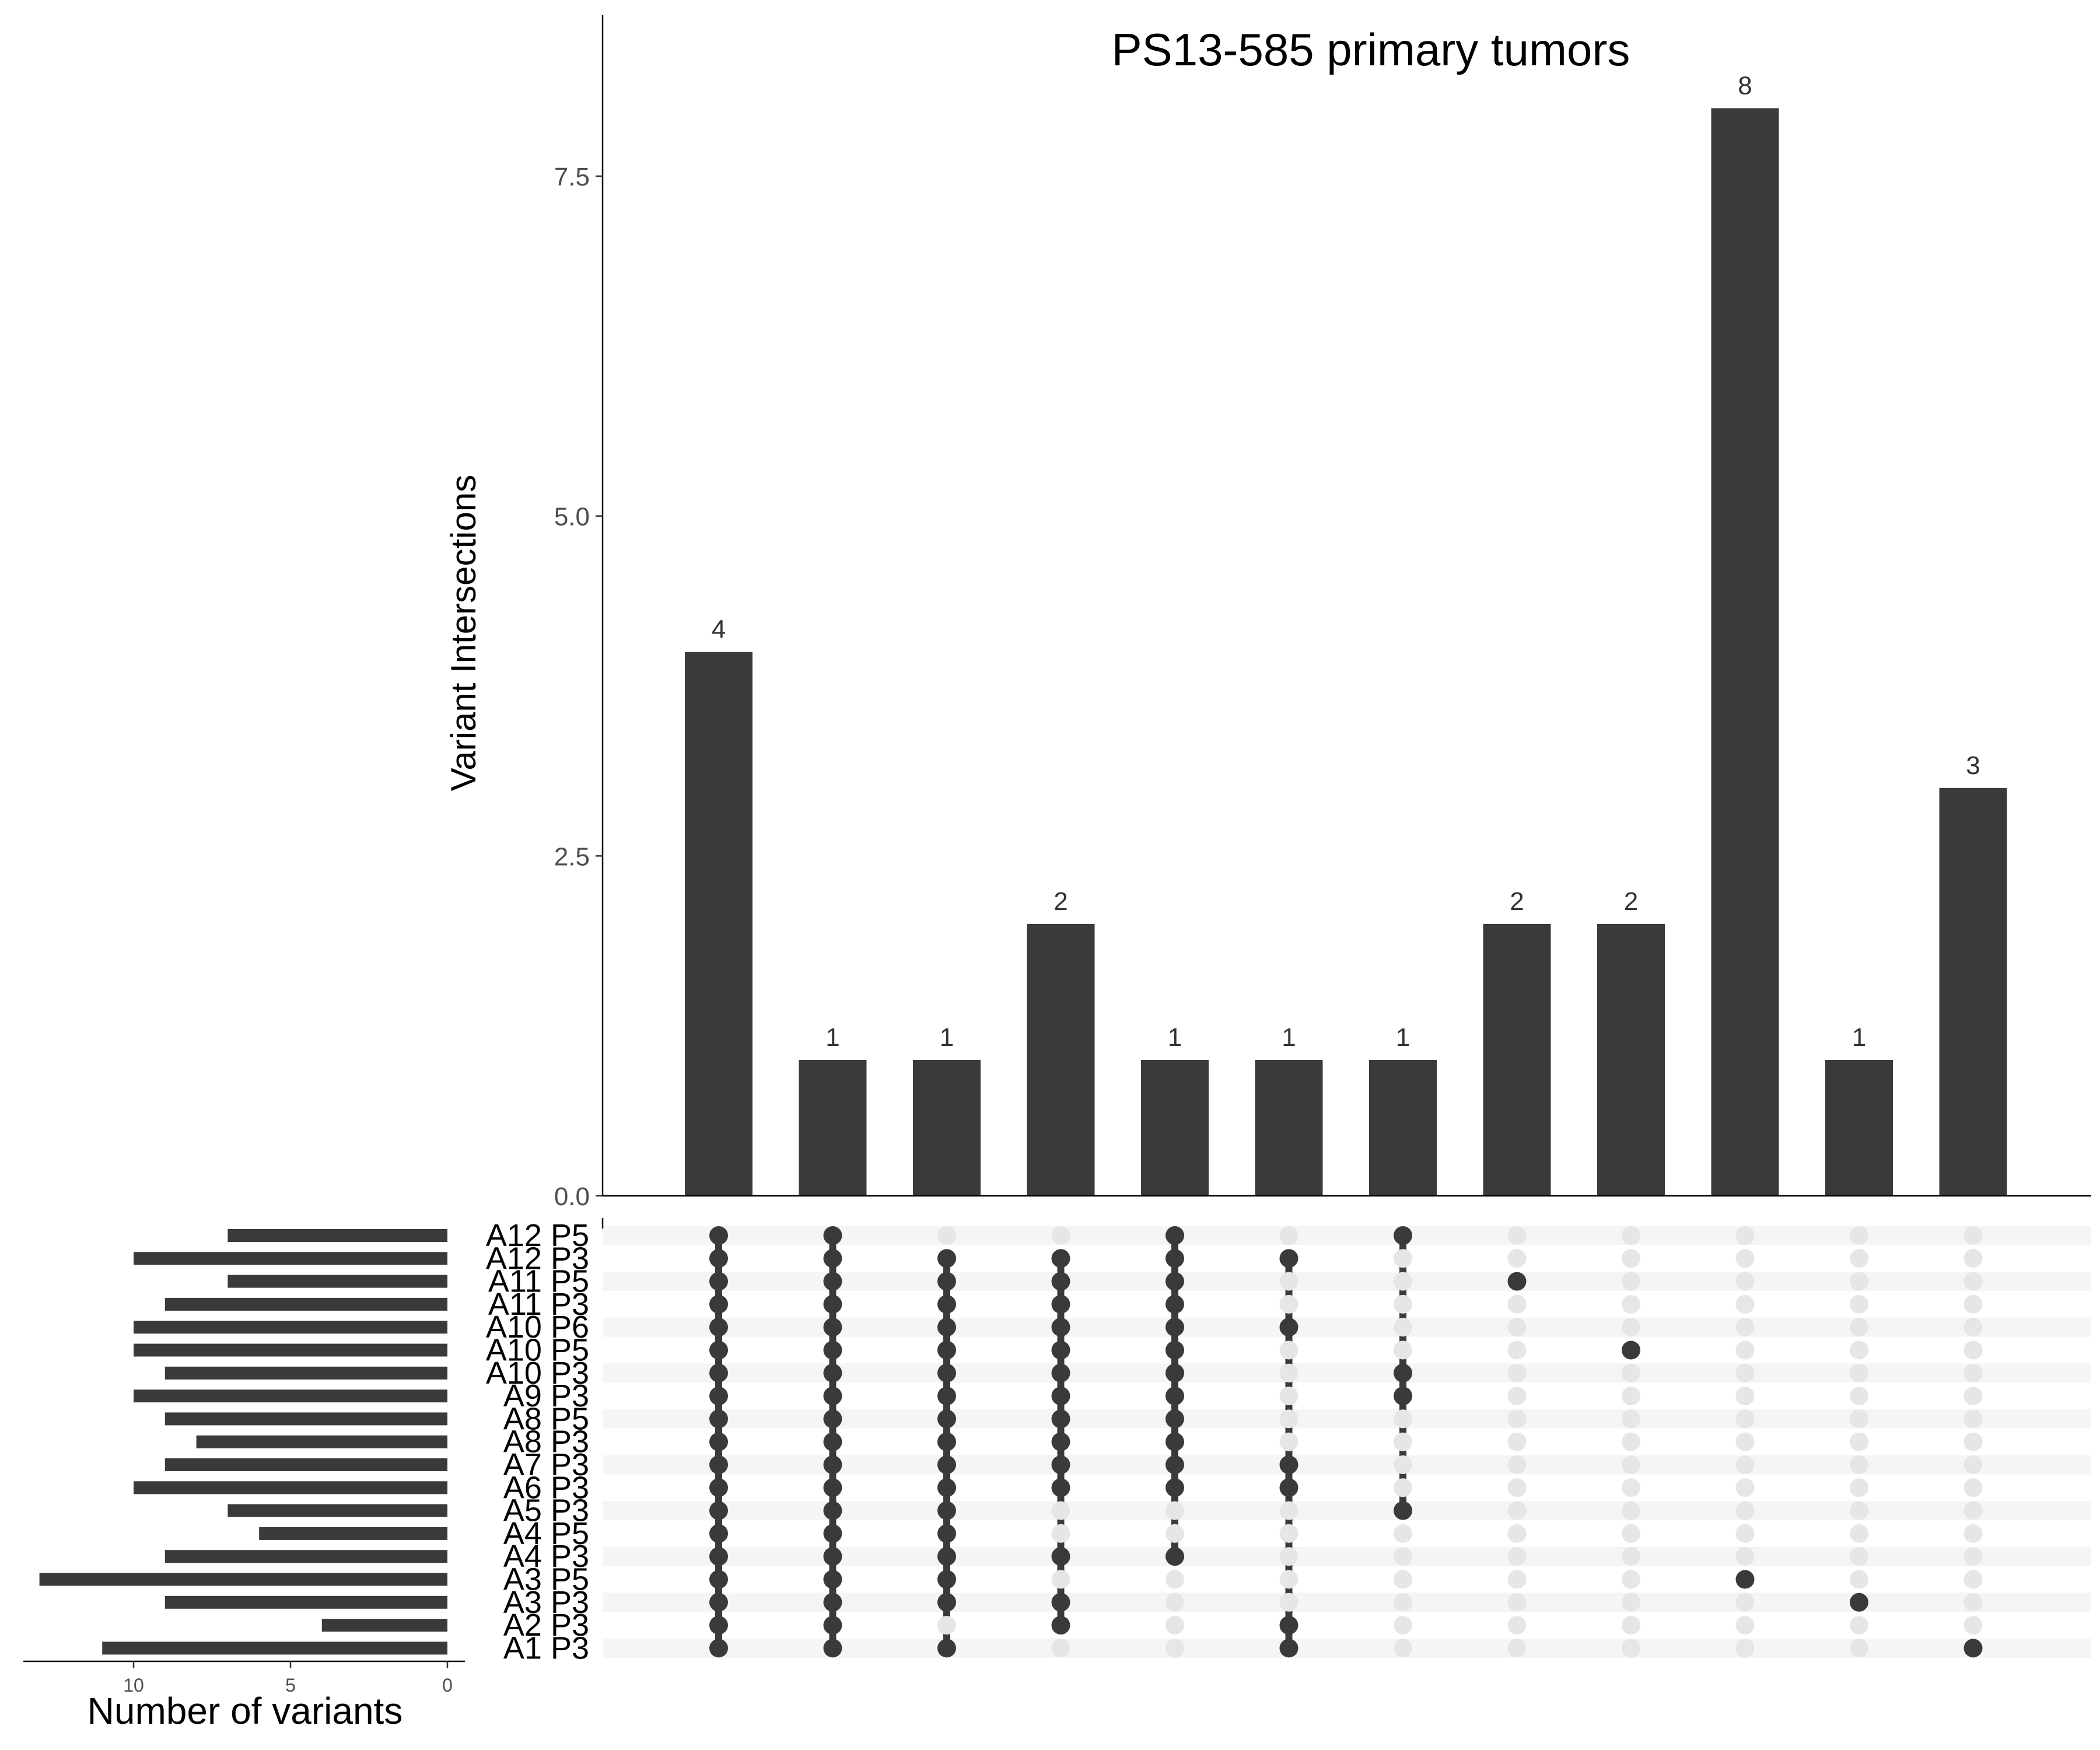 The image size is (2100, 1750). I want to click on intersection-bar-label: 2, so click(1631, 901).